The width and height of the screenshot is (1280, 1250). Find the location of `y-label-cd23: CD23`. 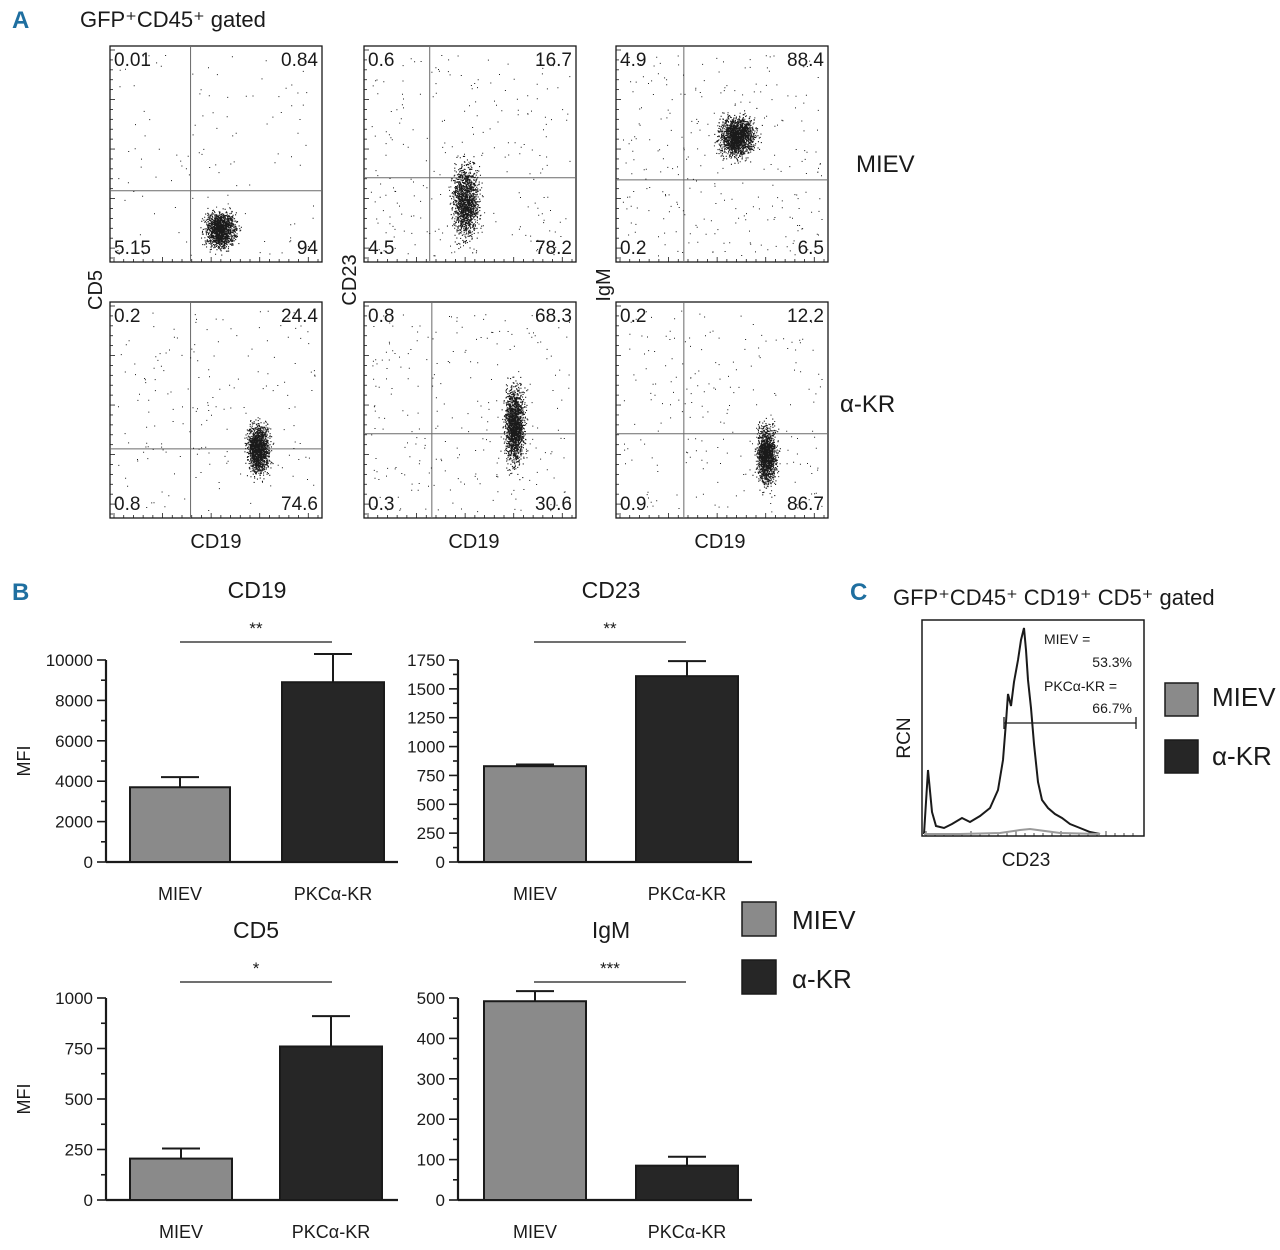

y-label-cd23: CD23 is located at coordinates (350, 279).